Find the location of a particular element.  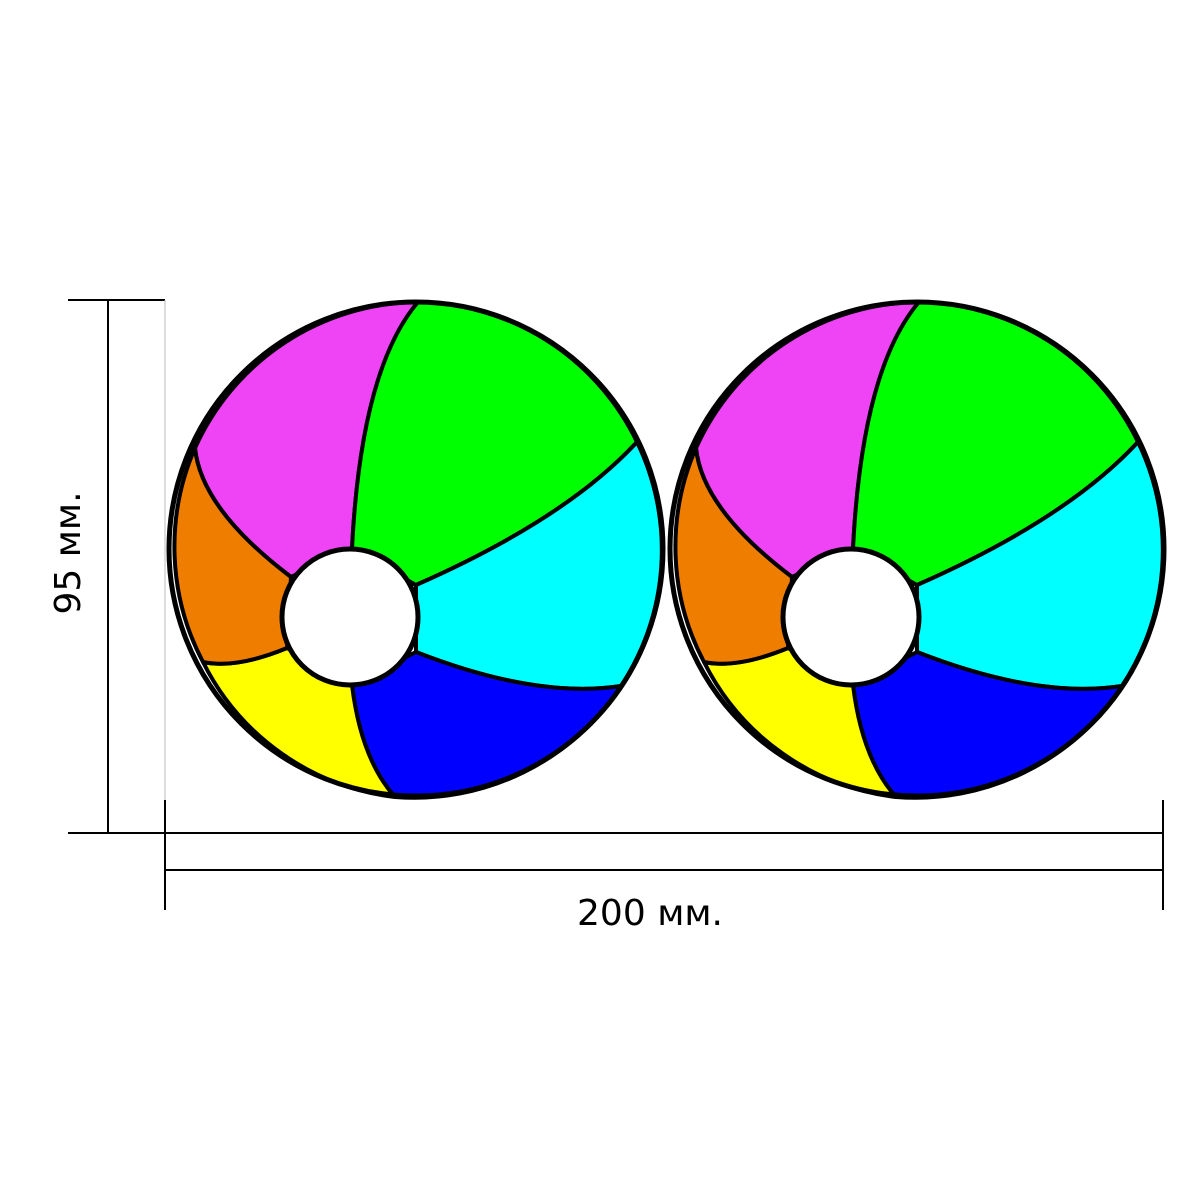

height-label: 95 мм. is located at coordinates (68, 552).